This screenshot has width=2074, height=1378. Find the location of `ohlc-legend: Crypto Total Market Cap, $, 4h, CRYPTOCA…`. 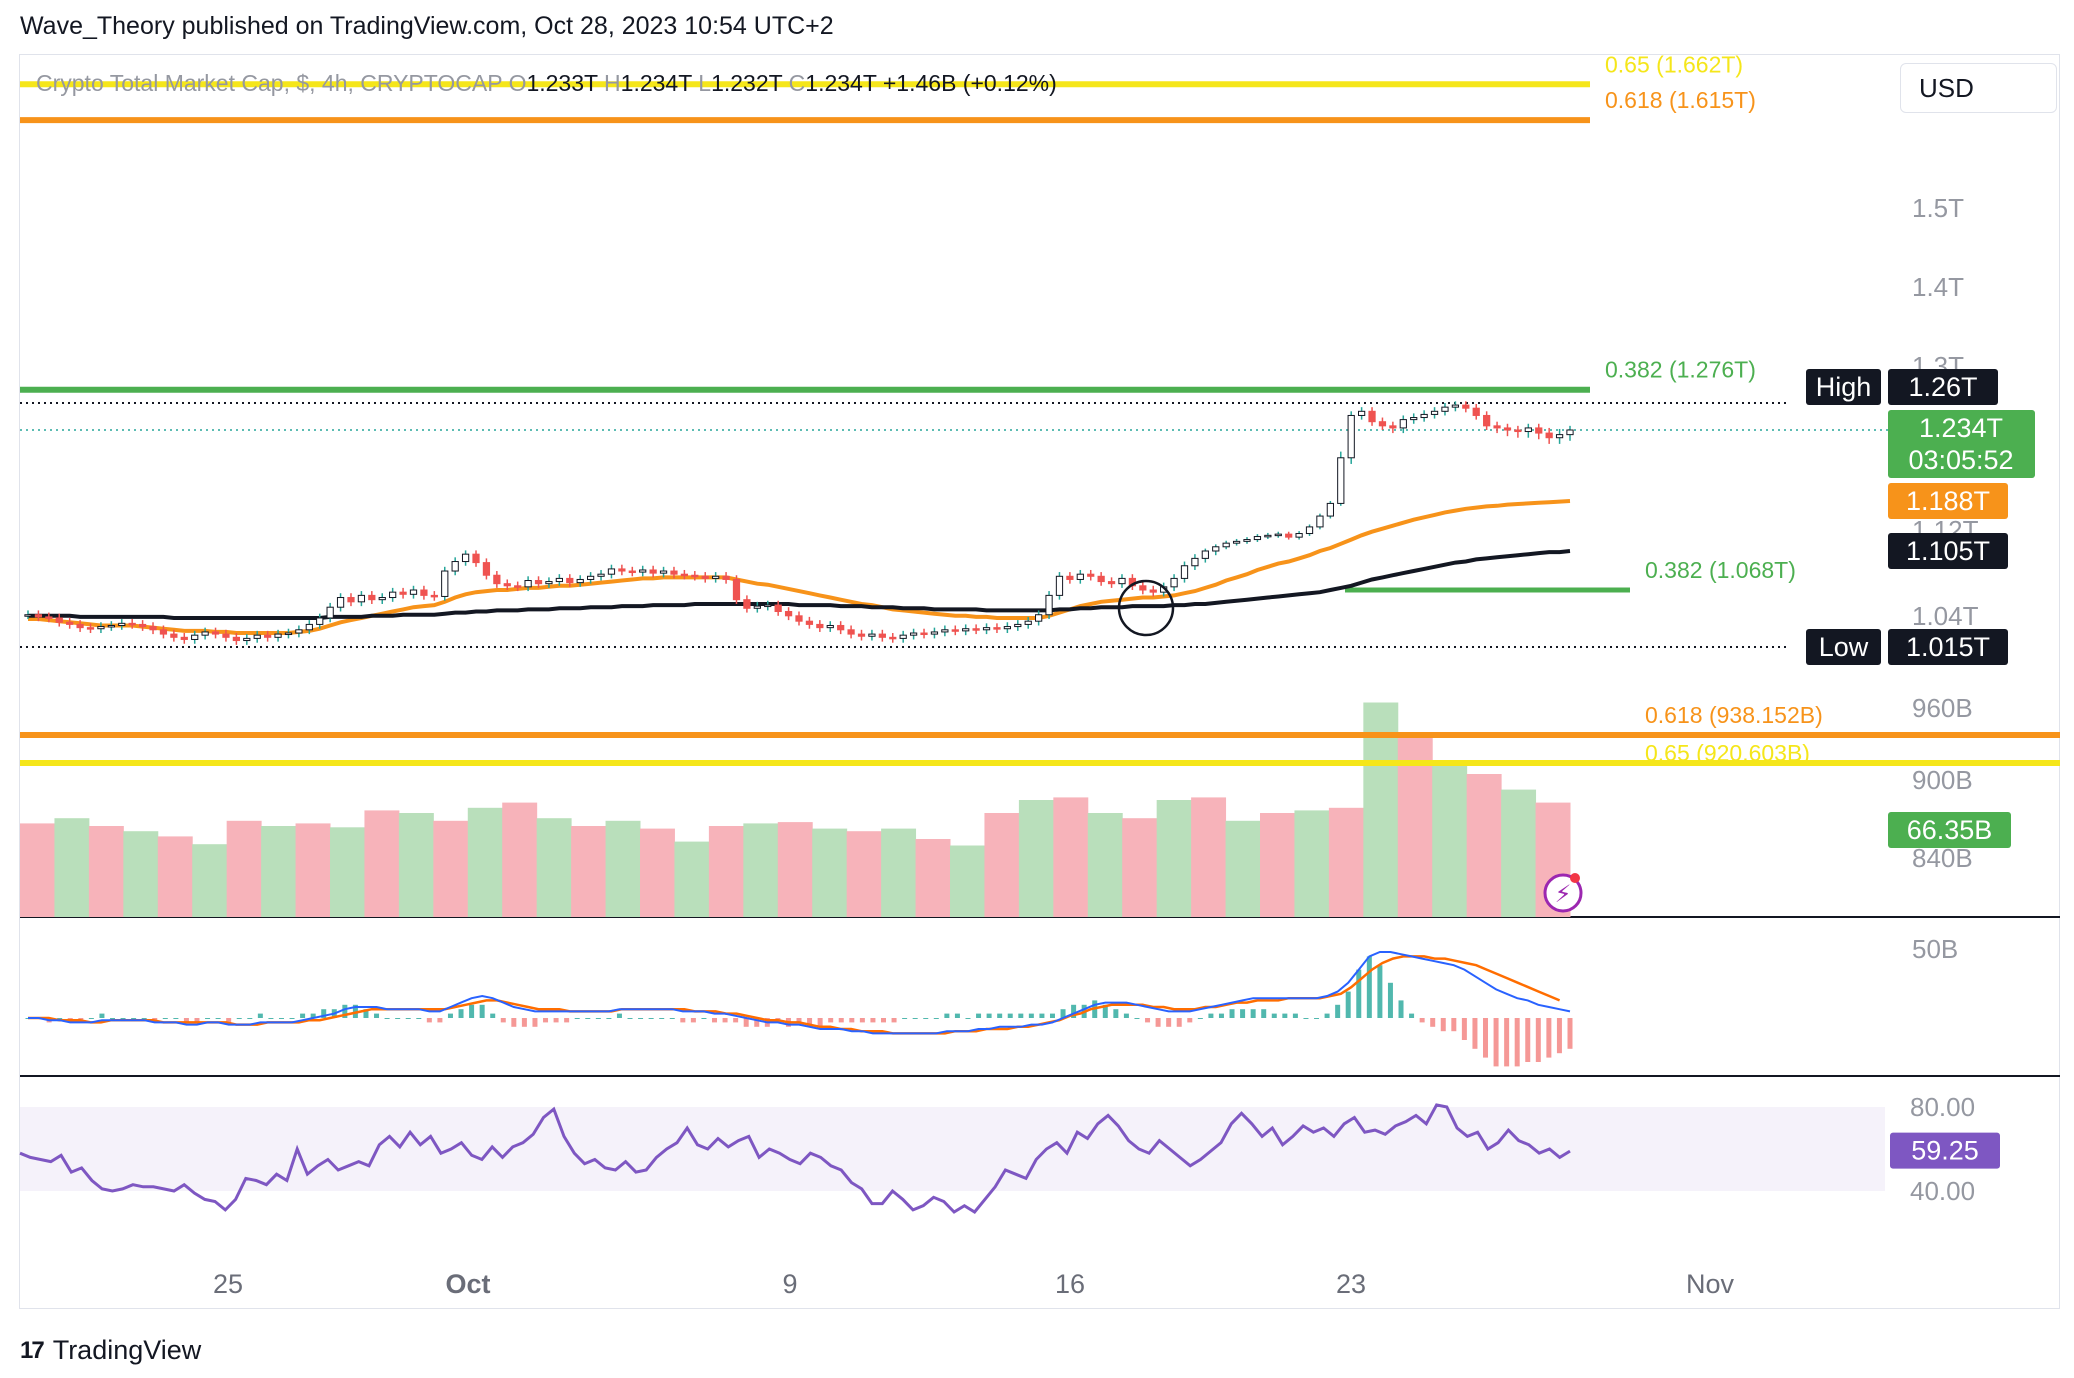

ohlc-legend: Crypto Total Market Cap, $, 4h, CRYPTOCA… is located at coordinates (546, 83).